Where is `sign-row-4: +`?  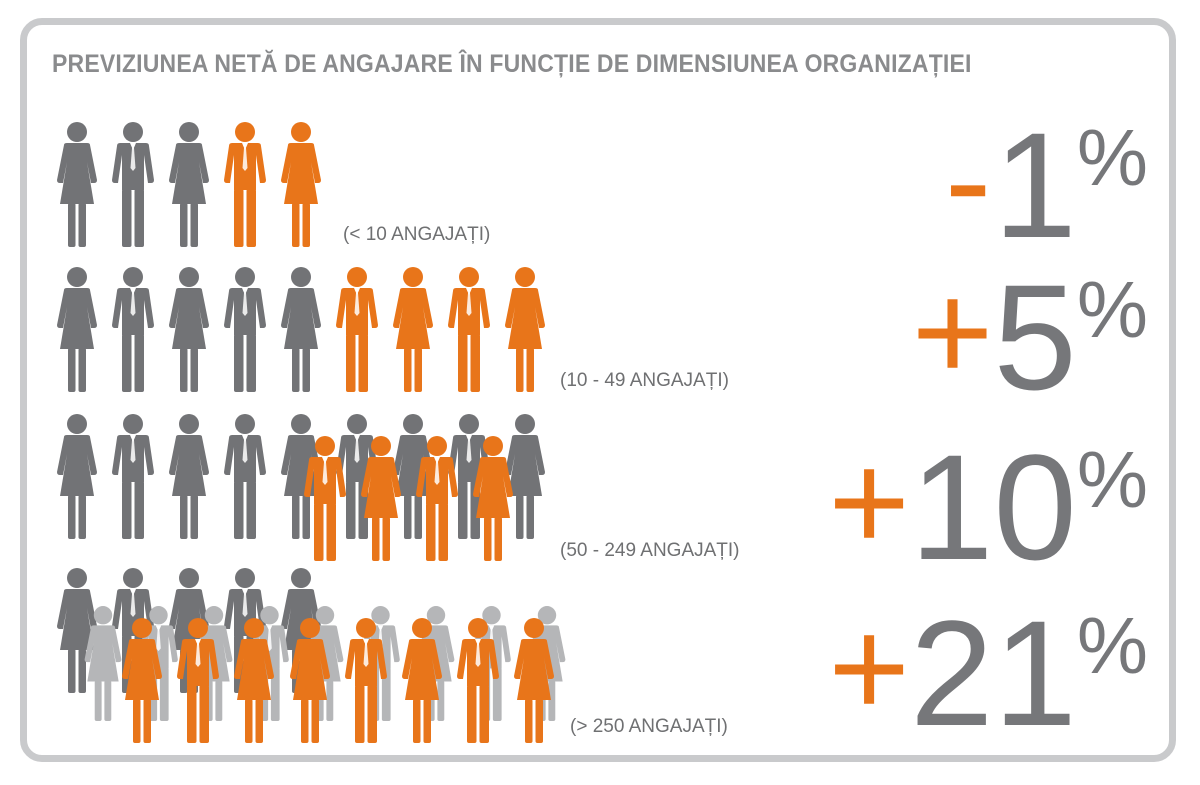 sign-row-4: + is located at coordinates (869, 667).